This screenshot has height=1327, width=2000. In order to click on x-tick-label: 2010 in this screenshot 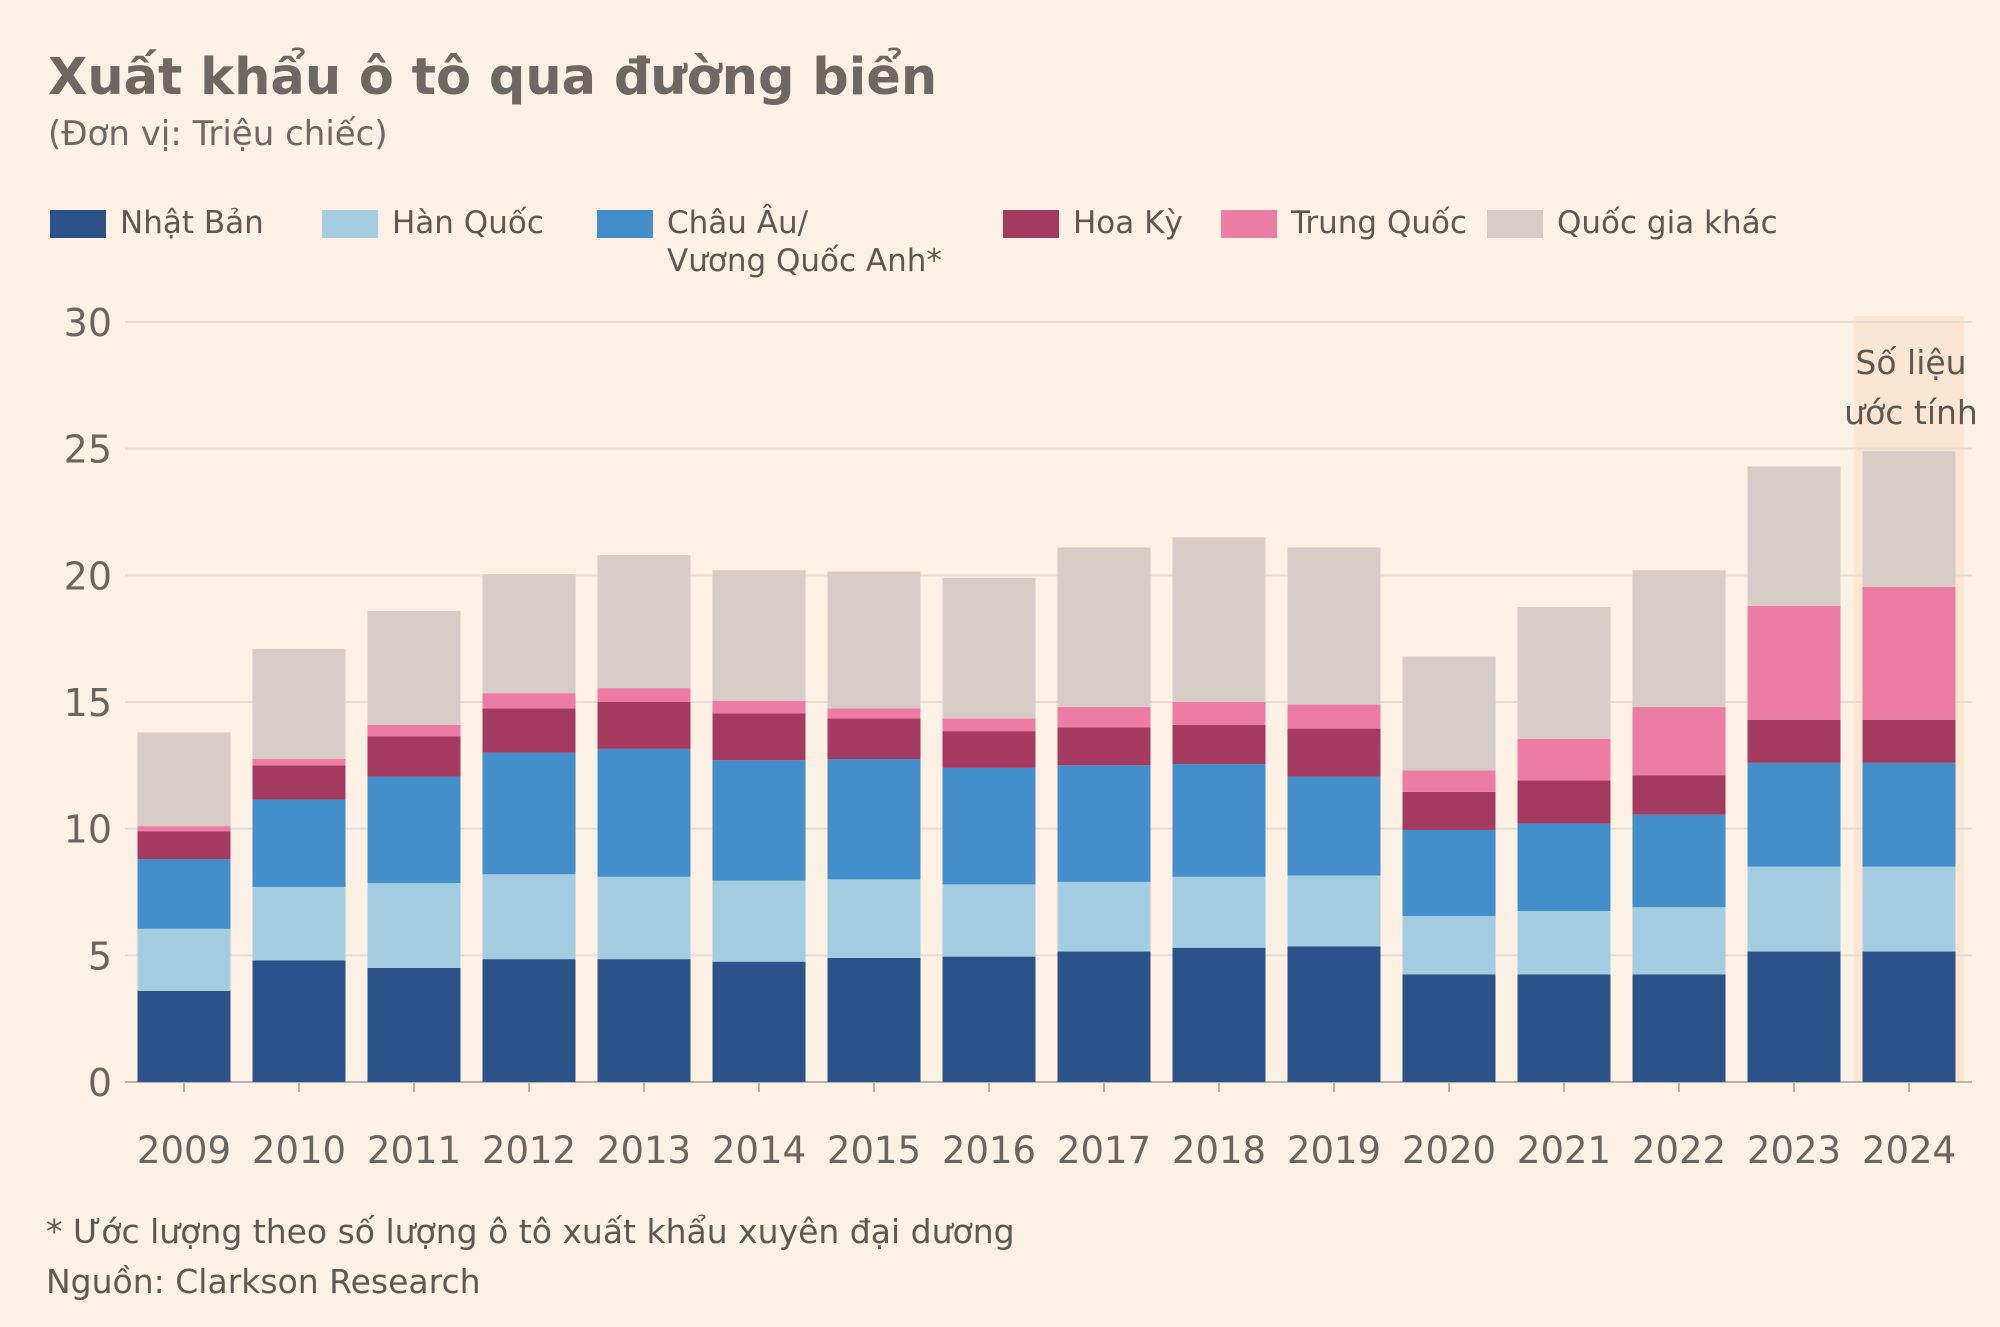, I will do `click(299, 1150)`.